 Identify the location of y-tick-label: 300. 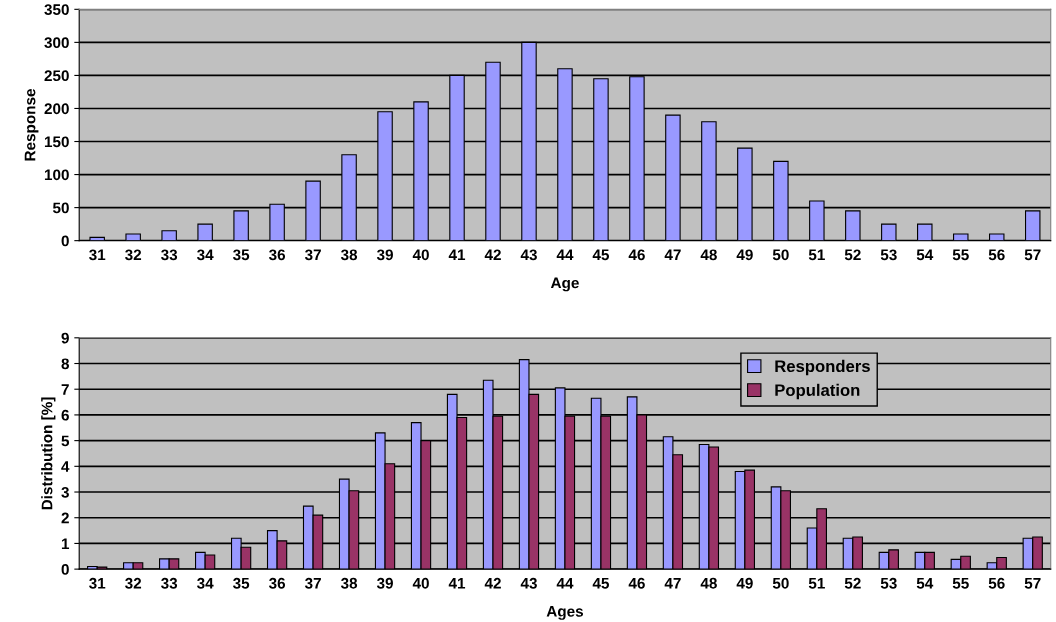
(56, 43).